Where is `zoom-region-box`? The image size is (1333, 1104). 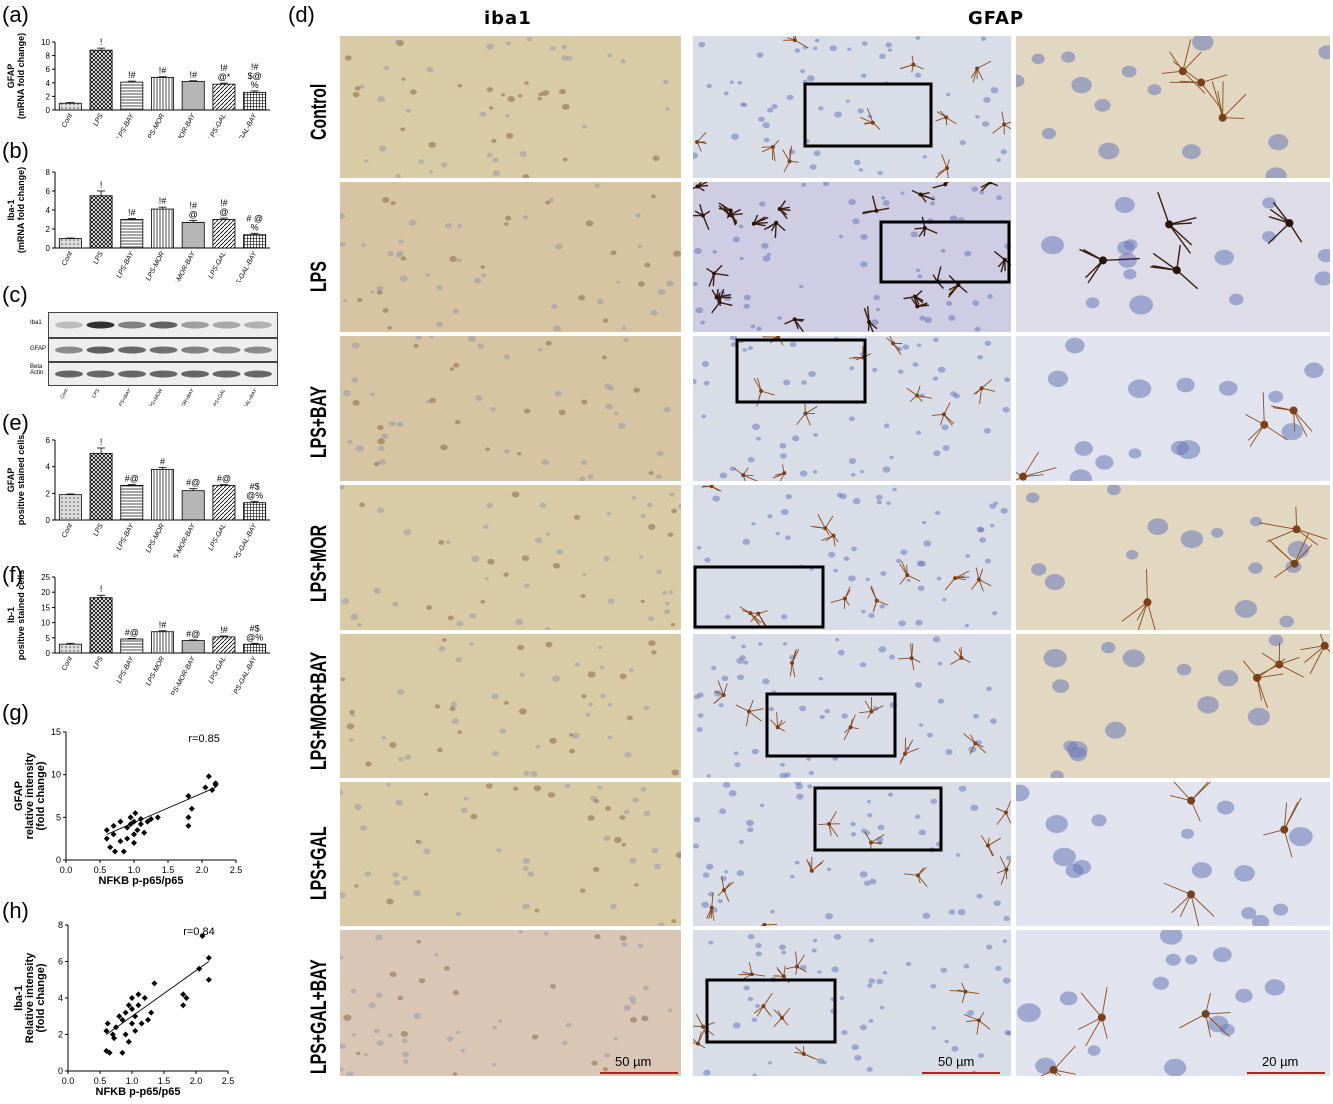
zoom-region-box is located at coordinates (771, 1011).